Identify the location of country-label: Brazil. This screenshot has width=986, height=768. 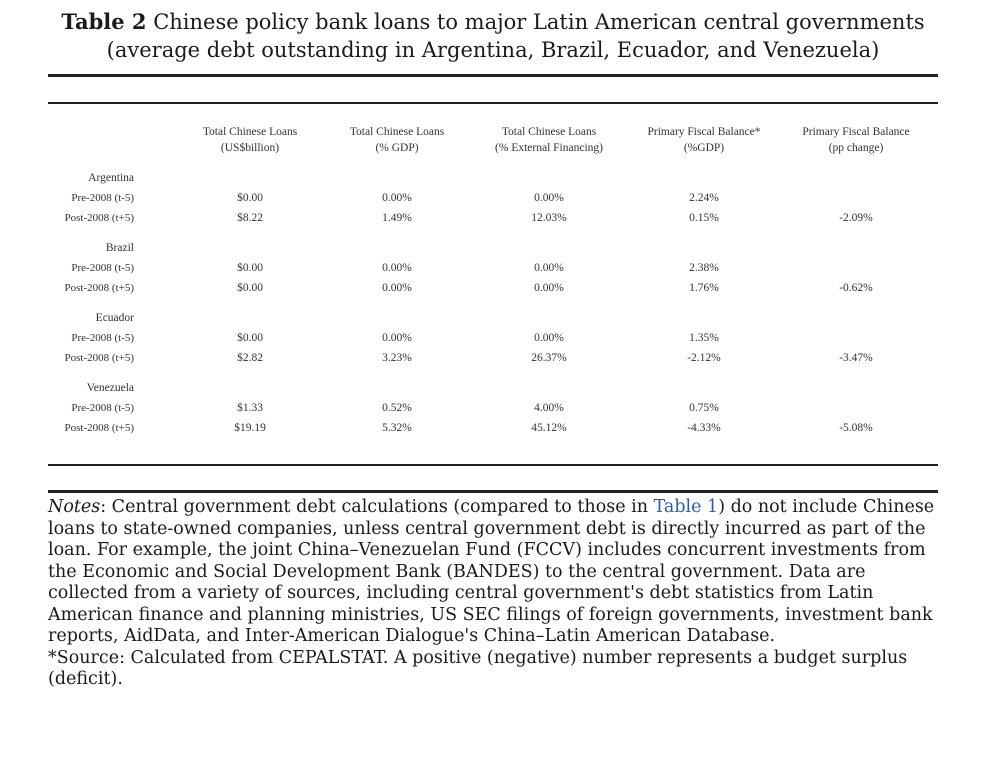
(119, 248).